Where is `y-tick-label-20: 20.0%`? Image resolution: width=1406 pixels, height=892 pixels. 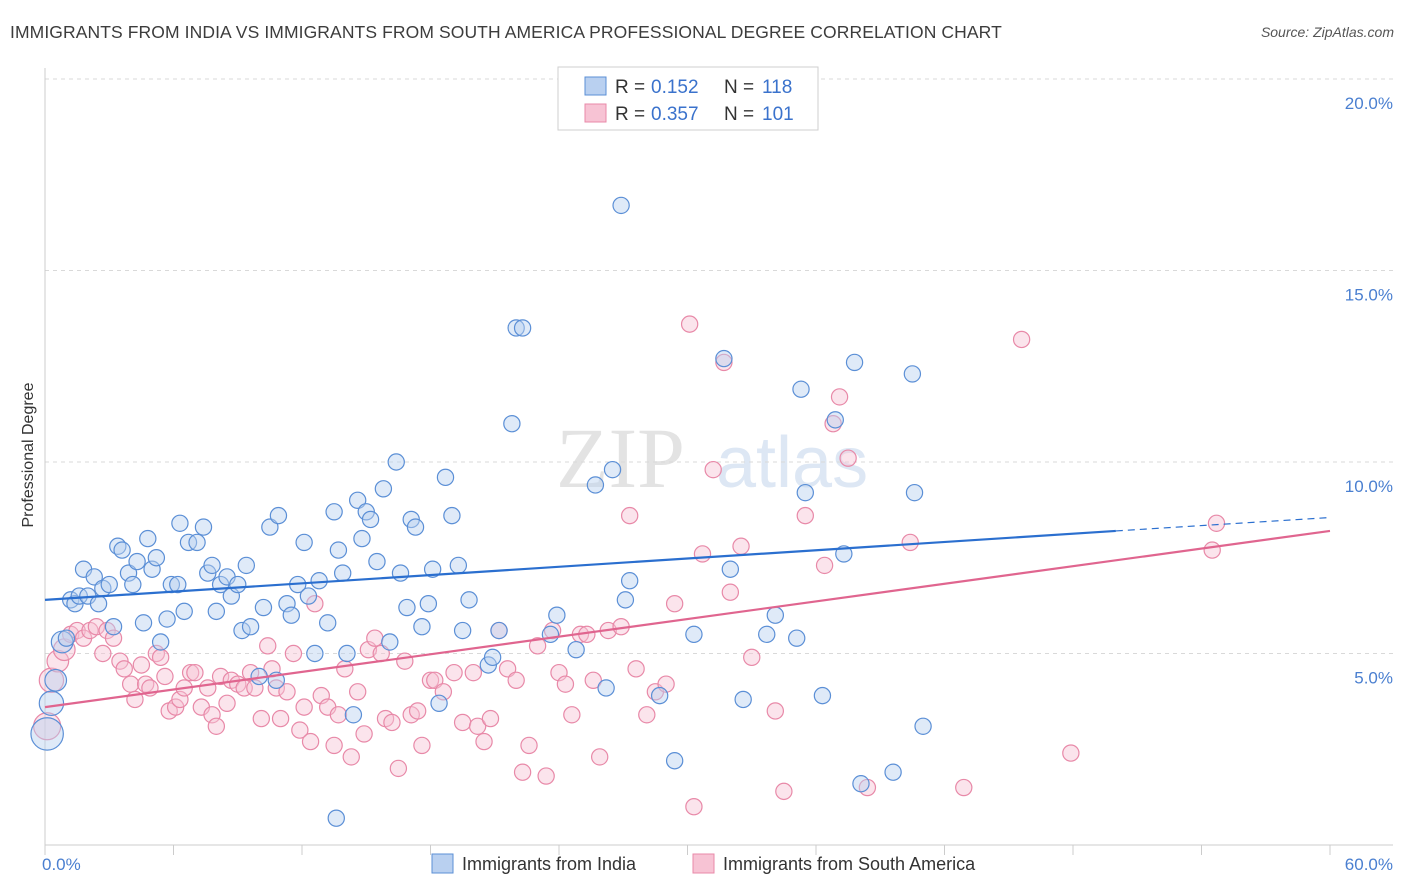
y-tick-label-20: 20.0% is located at coordinates (1369, 103).